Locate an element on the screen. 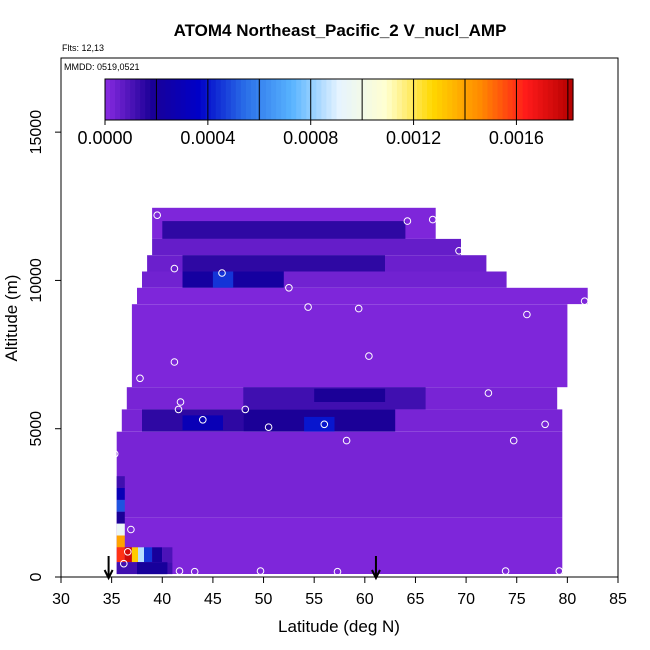 The width and height of the screenshot is (650, 650). x-tick-label: 40 is located at coordinates (162, 599).